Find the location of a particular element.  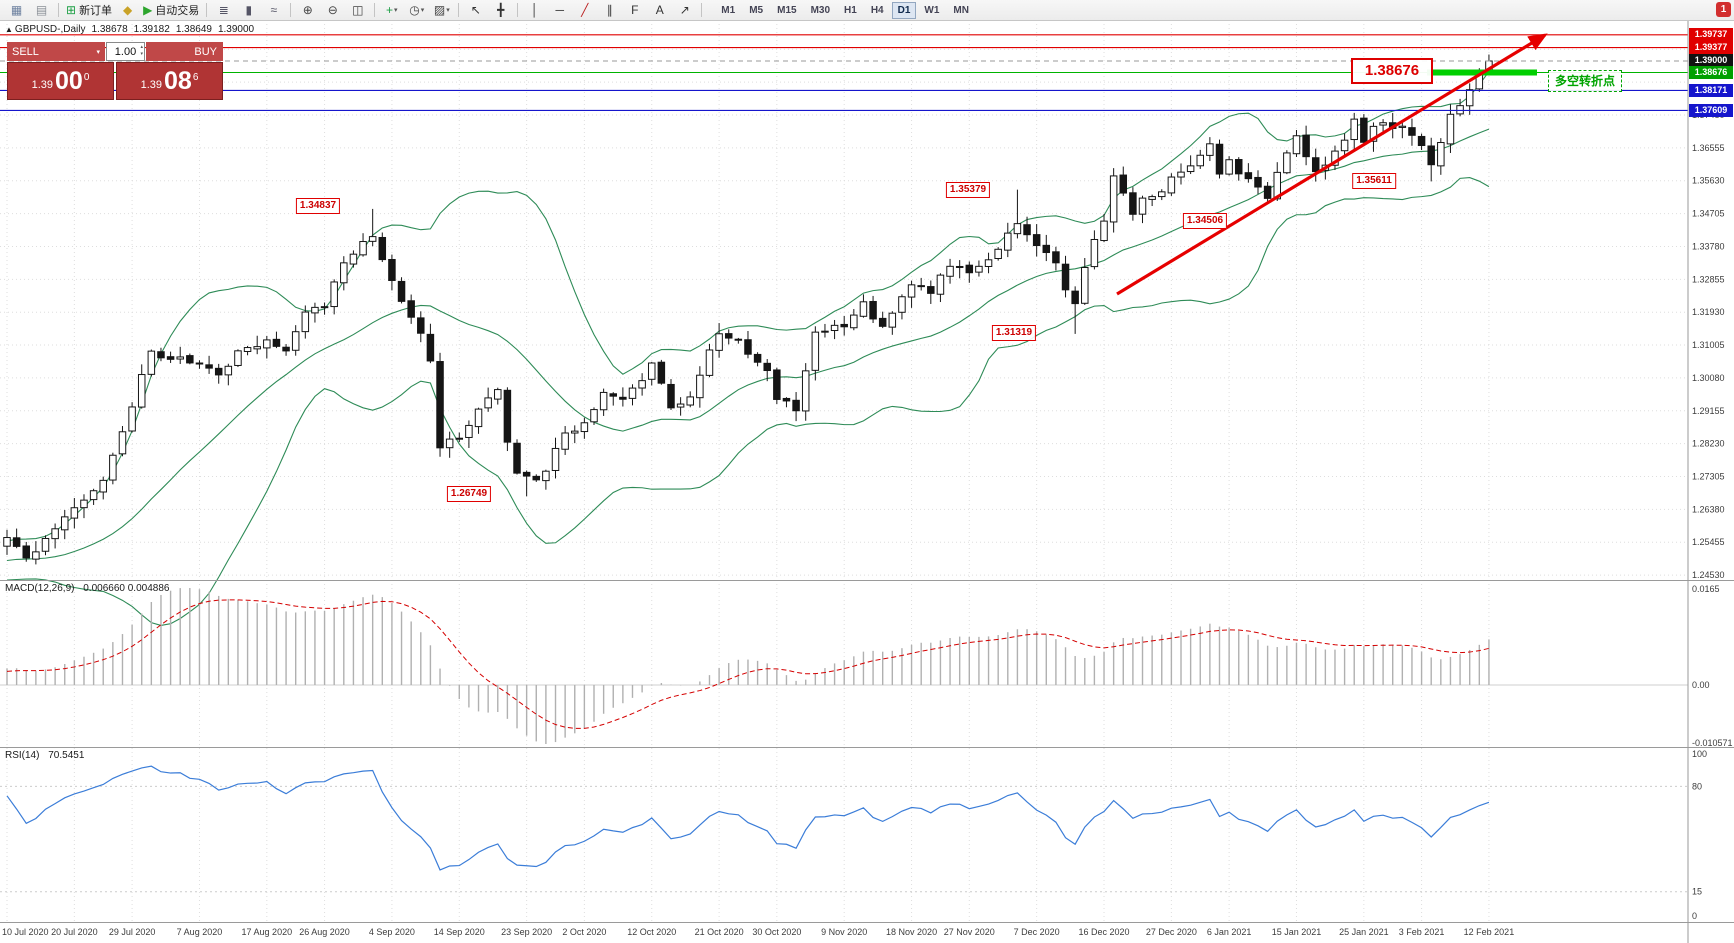

metaeditor-icon: ◆ is located at coordinates (127, 10).